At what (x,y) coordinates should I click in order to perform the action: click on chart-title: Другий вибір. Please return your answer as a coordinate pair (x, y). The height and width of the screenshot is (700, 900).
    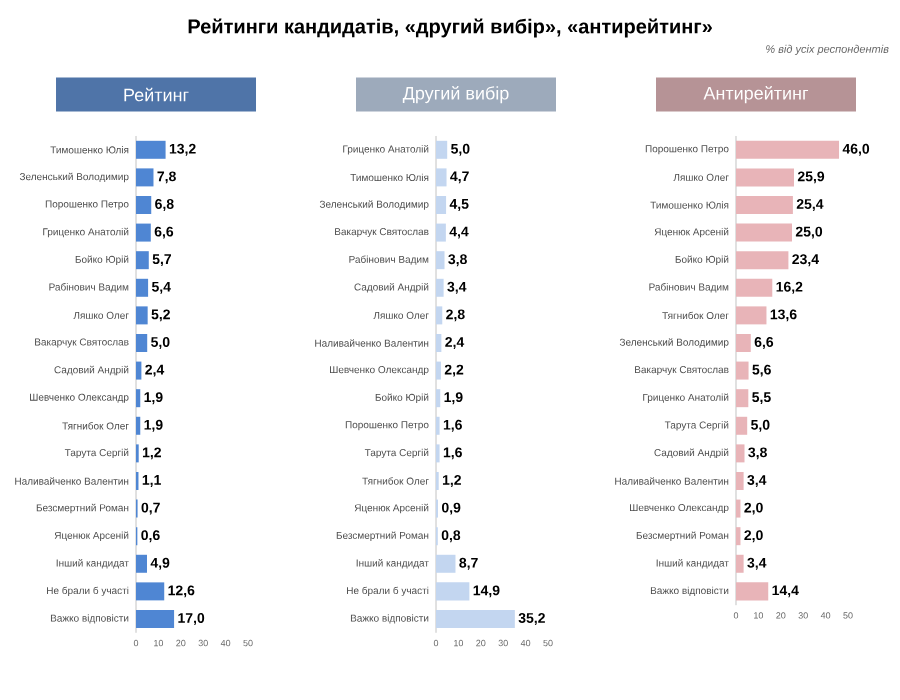
    Looking at the image, I should click on (455, 95).